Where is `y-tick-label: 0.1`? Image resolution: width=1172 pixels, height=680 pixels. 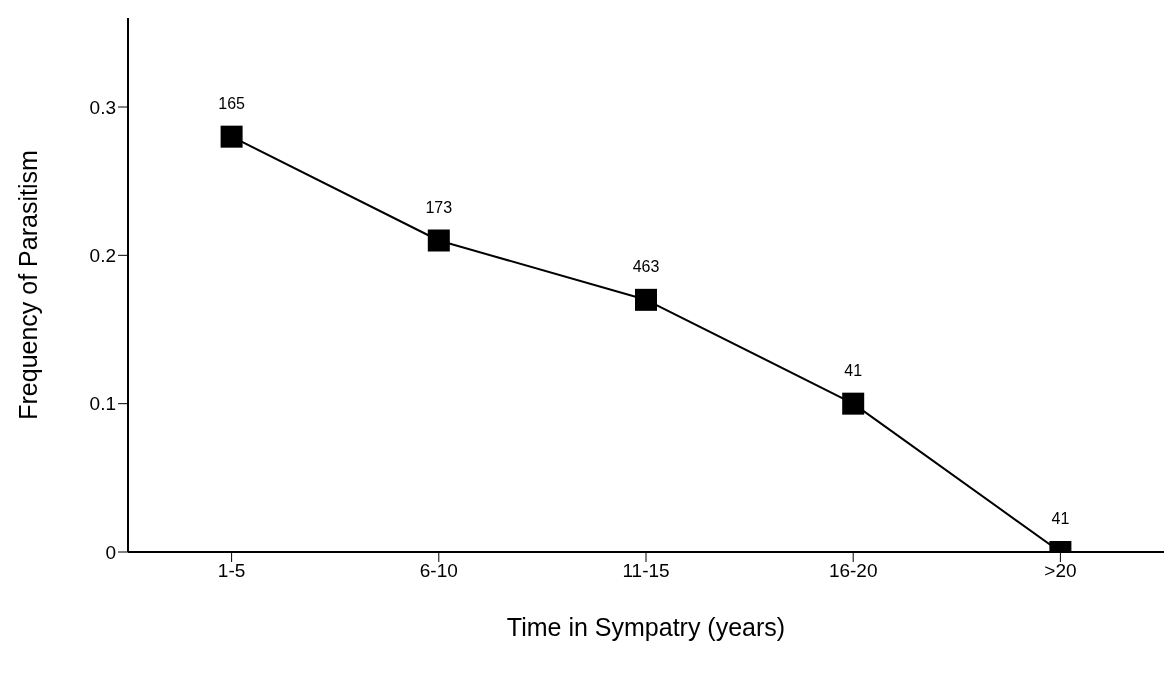 y-tick-label: 0.1 is located at coordinates (102, 404).